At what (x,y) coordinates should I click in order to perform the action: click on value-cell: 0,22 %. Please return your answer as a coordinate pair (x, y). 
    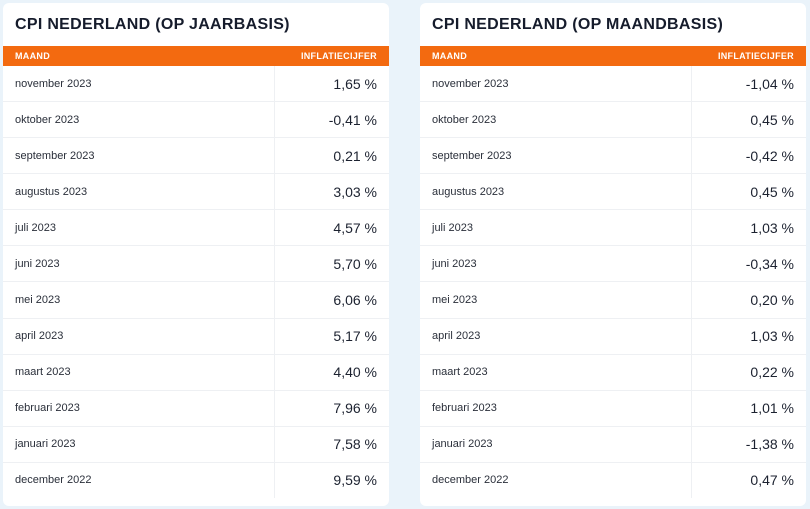
    Looking at the image, I should click on (772, 372).